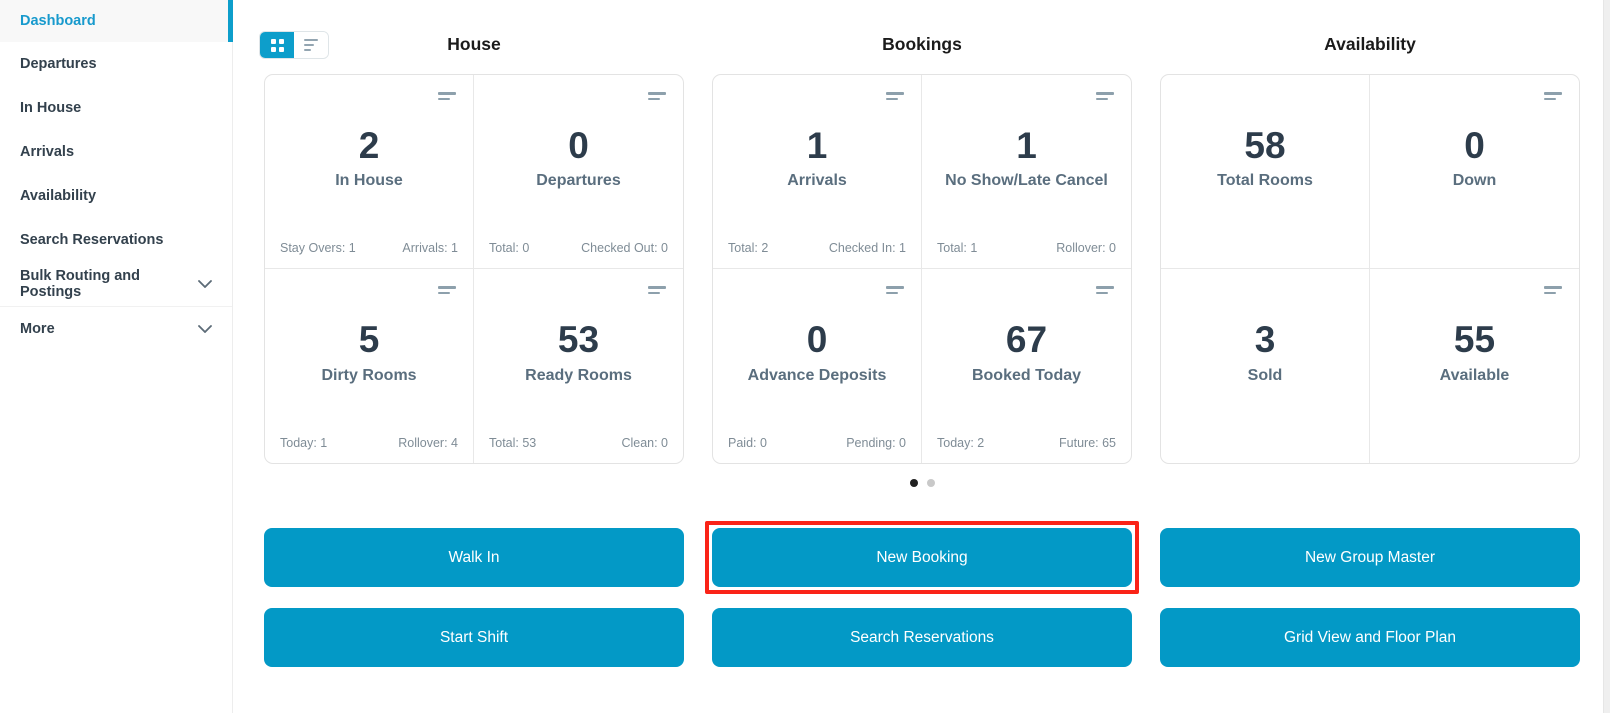  Describe the element at coordinates (116, 108) in the screenshot. I see `sidebar-item-in-house: In House` at that location.